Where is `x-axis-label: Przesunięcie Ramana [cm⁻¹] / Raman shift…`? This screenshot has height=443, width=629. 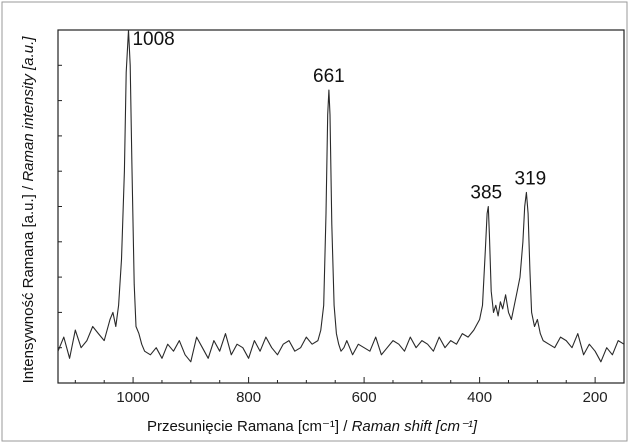 x-axis-label: Przesunięcie Ramana [cm⁻¹] / Raman shift… is located at coordinates (312, 426).